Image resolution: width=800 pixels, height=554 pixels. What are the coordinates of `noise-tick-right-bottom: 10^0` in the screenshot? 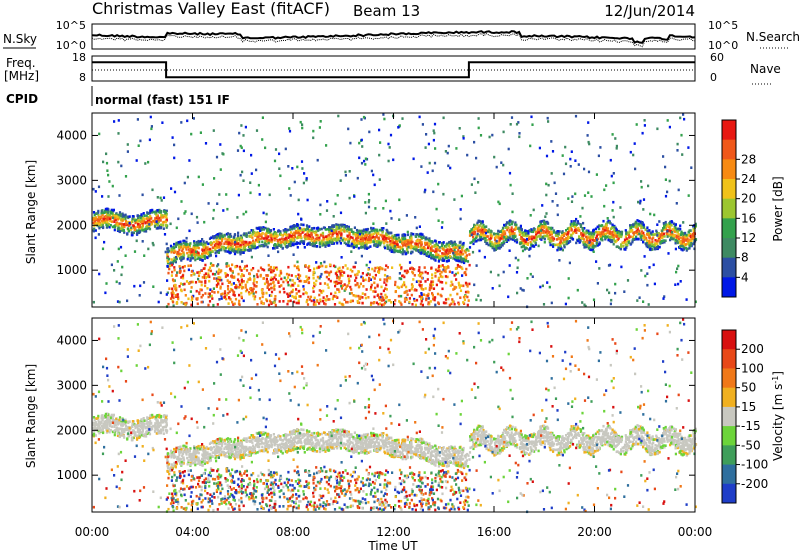 It's located at (723, 45).